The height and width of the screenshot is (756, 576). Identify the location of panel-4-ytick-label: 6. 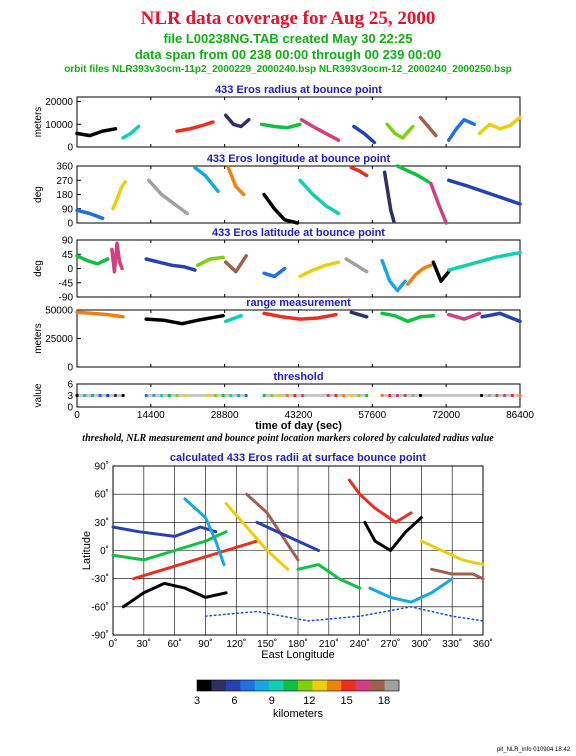
(70, 385).